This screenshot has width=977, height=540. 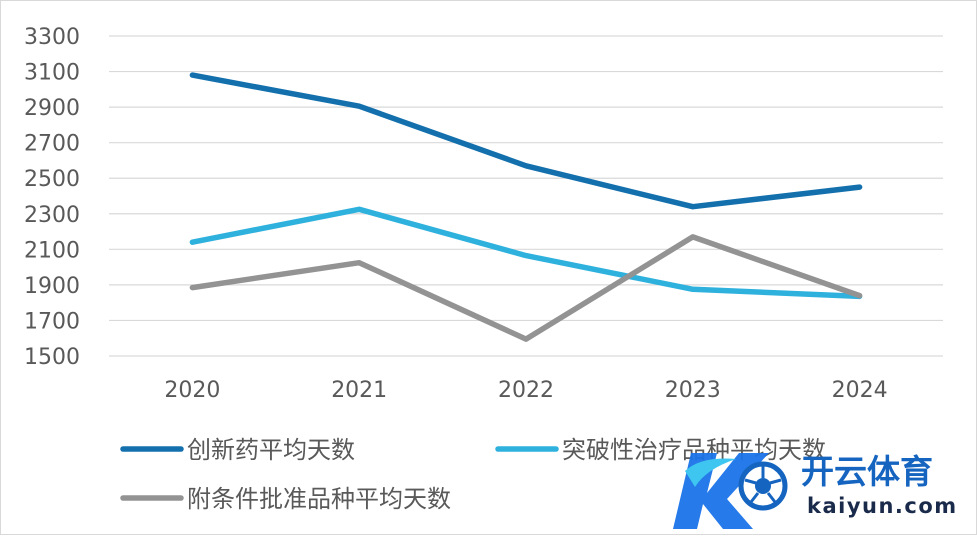 What do you see at coordinates (52, 108) in the screenshot?
I see `y-tick-label: 2900` at bounding box center [52, 108].